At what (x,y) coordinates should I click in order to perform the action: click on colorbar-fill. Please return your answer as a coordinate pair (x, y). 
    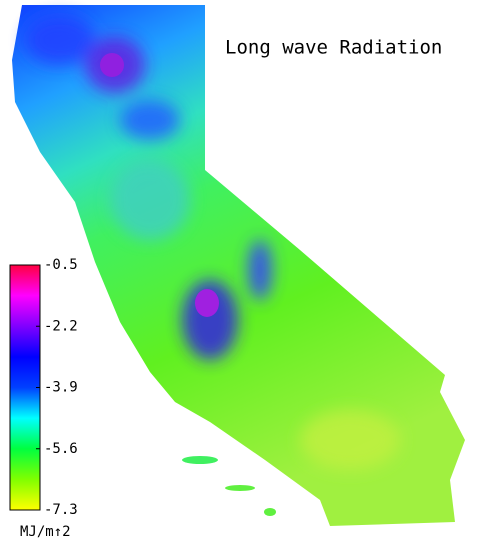
    Looking at the image, I should click on (25, 387).